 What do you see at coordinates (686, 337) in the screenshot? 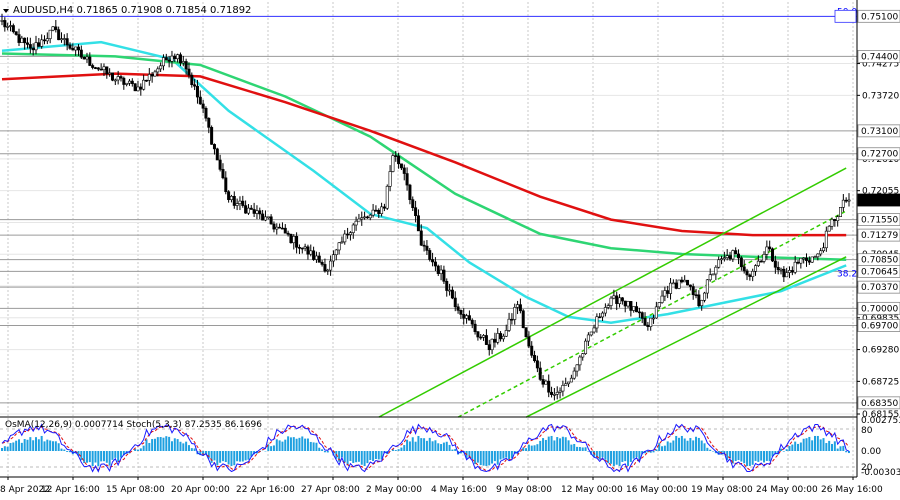
I see `channel-lower` at bounding box center [686, 337].